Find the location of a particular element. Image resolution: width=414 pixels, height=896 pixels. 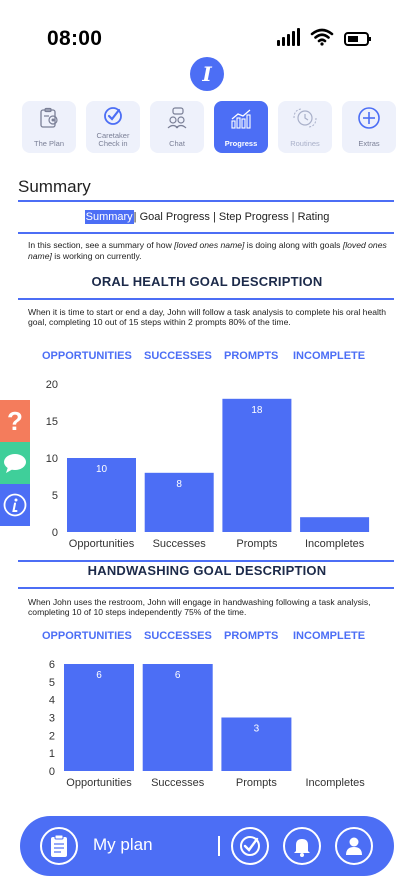

status-icons is located at coordinates (324, 37).